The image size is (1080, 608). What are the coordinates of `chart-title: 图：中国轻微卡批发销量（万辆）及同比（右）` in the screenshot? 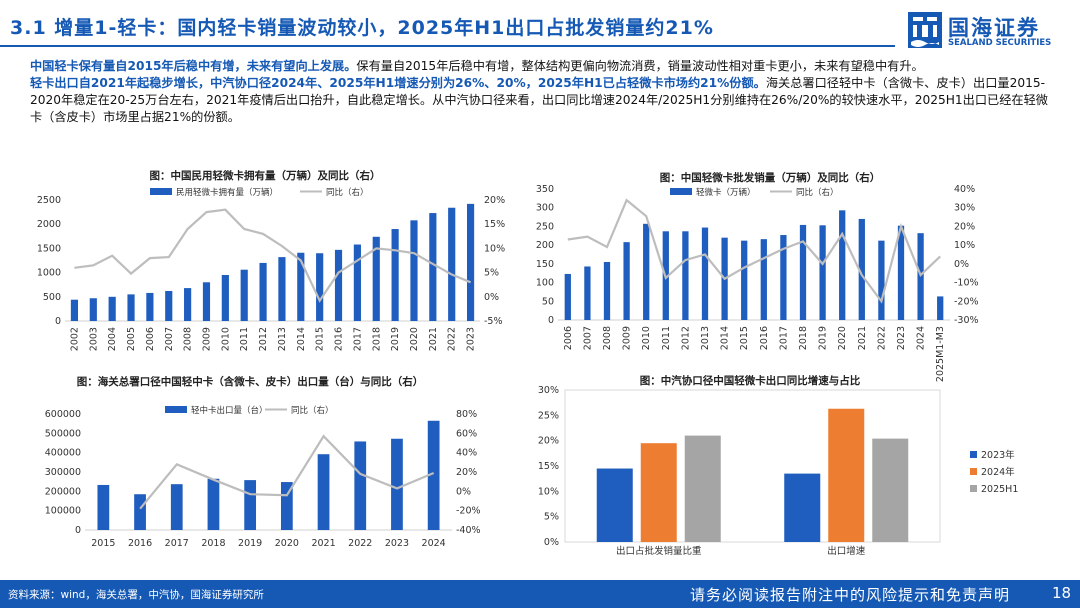 It's located at (770, 177).